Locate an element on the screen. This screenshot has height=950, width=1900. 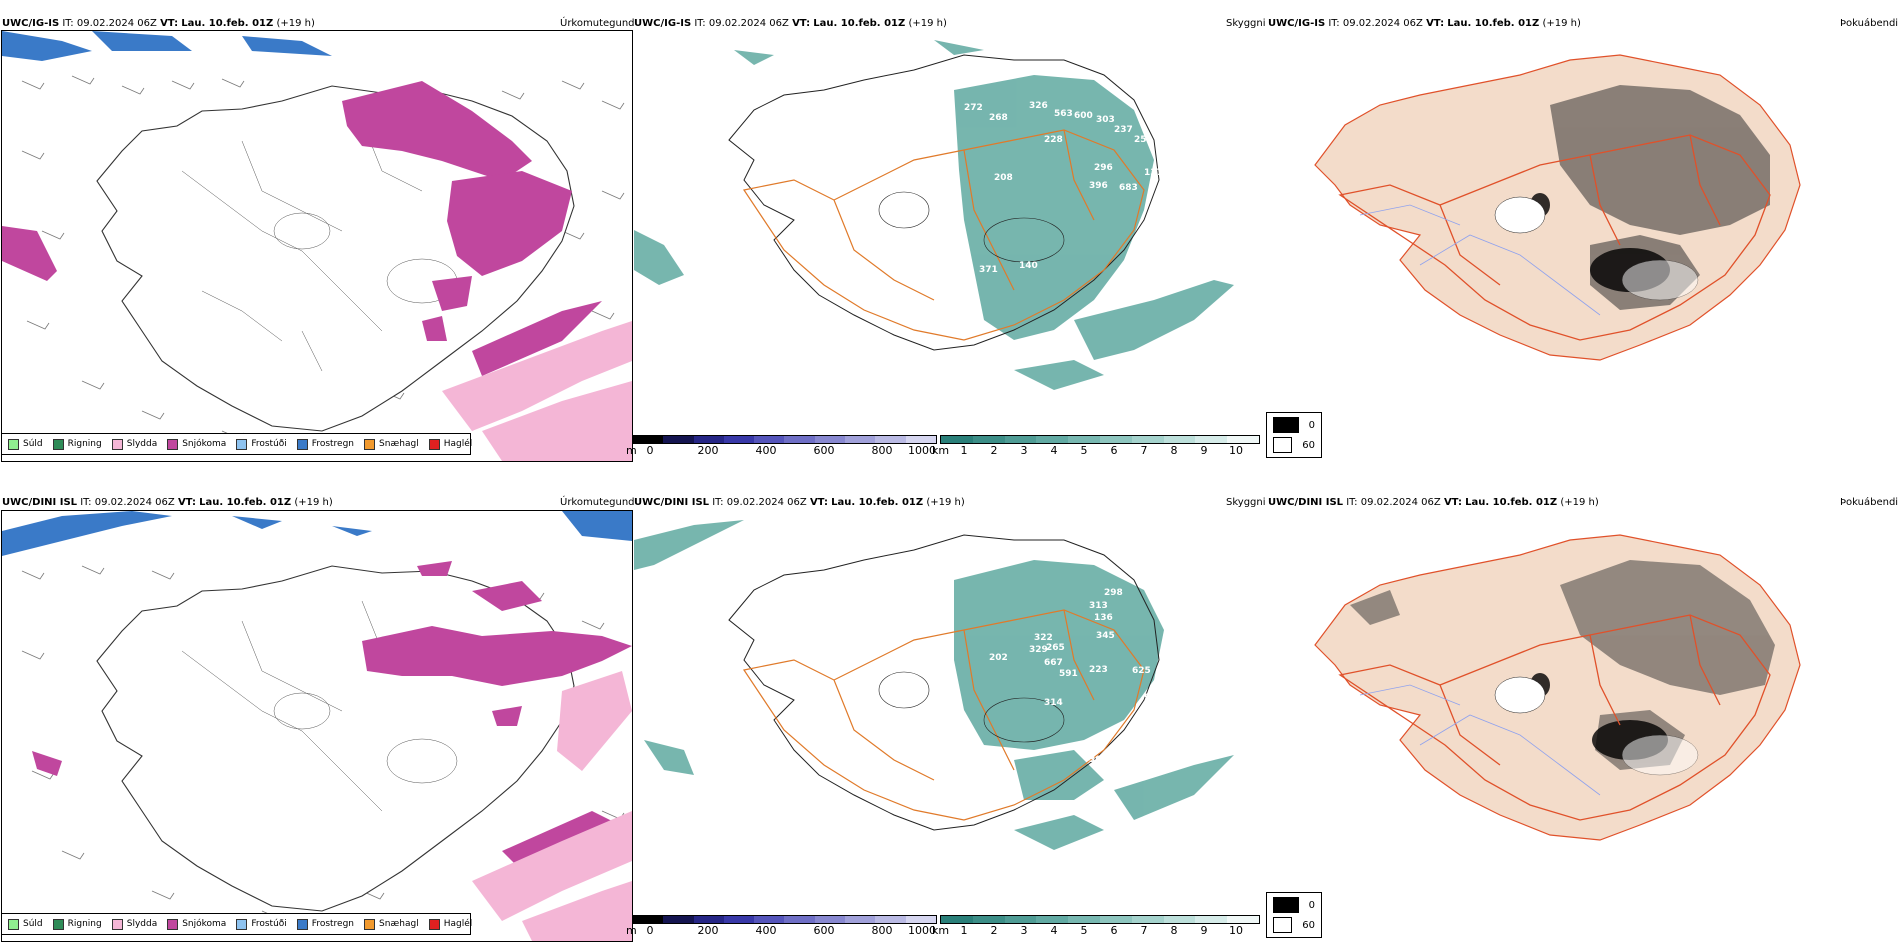
legend-item: Frostregn is located at coordinates (325, 444).